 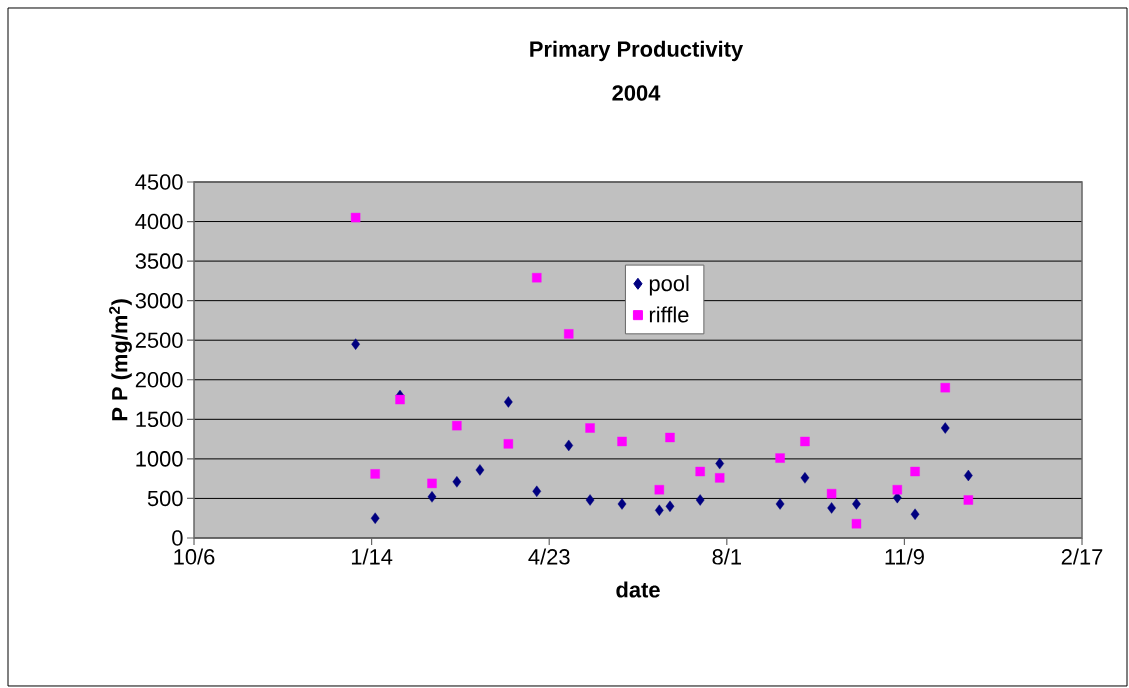 I want to click on y-tick-label: 1000, so click(x=159, y=459).